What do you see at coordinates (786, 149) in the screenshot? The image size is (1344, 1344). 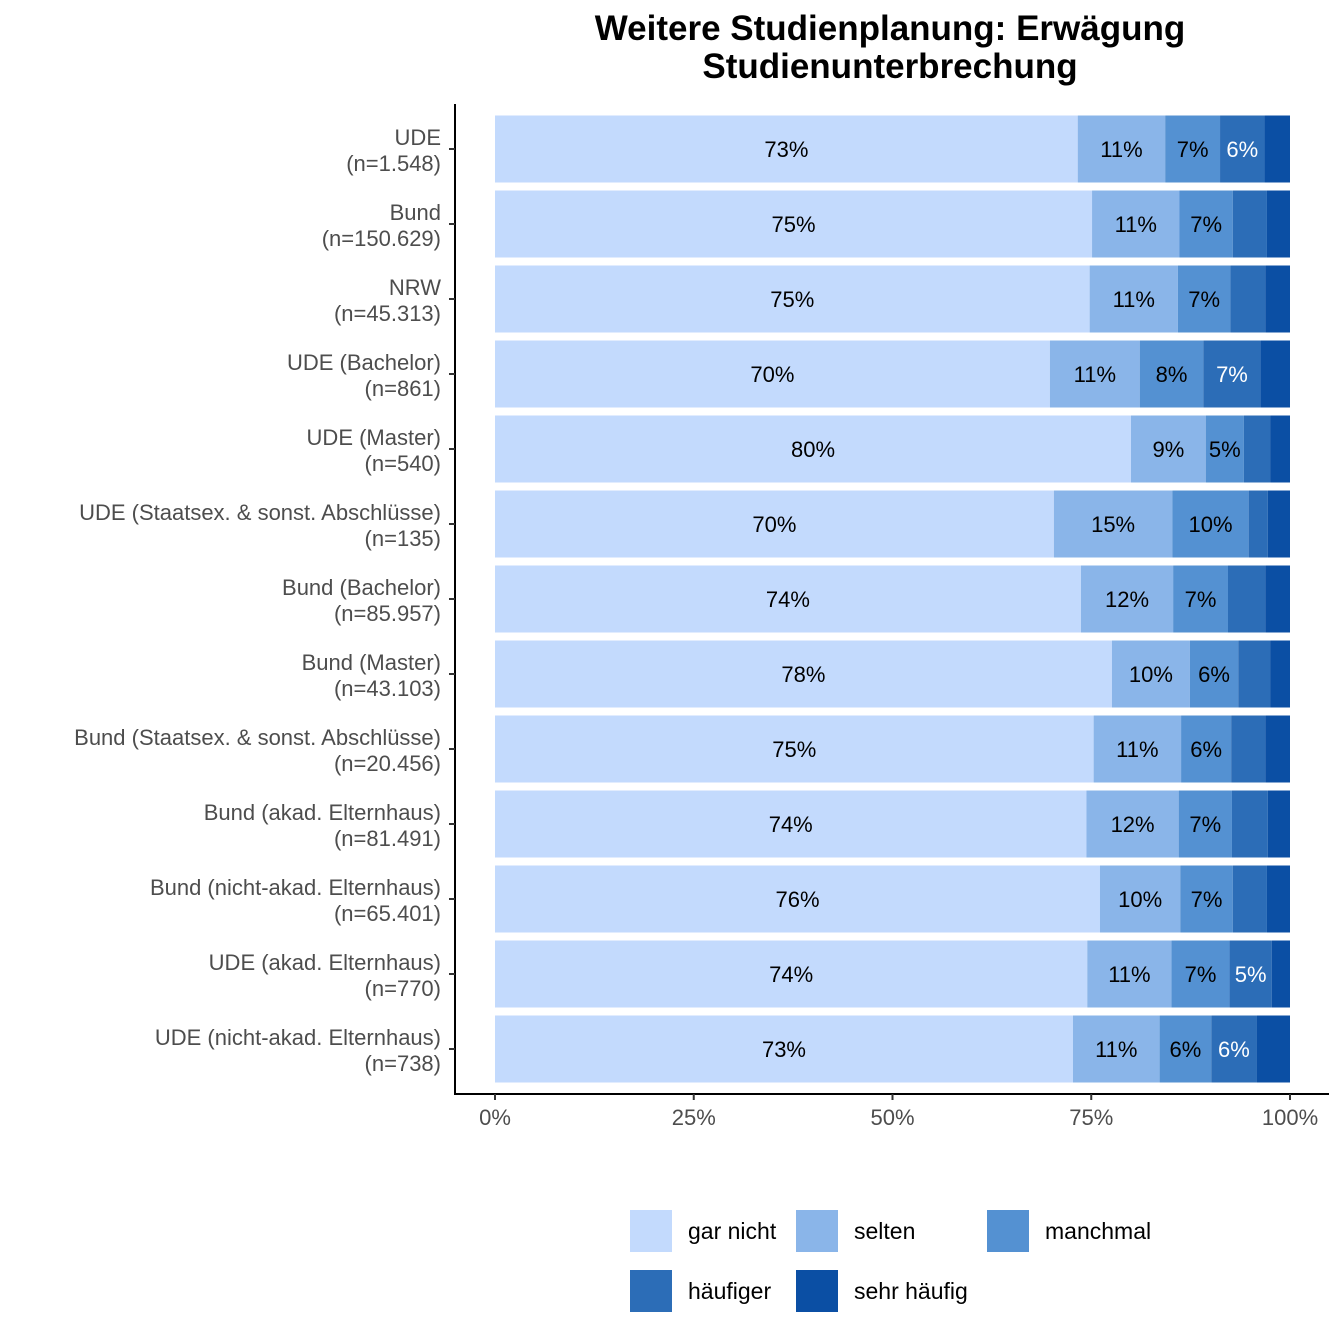 I see `bar-data-label: 73%` at bounding box center [786, 149].